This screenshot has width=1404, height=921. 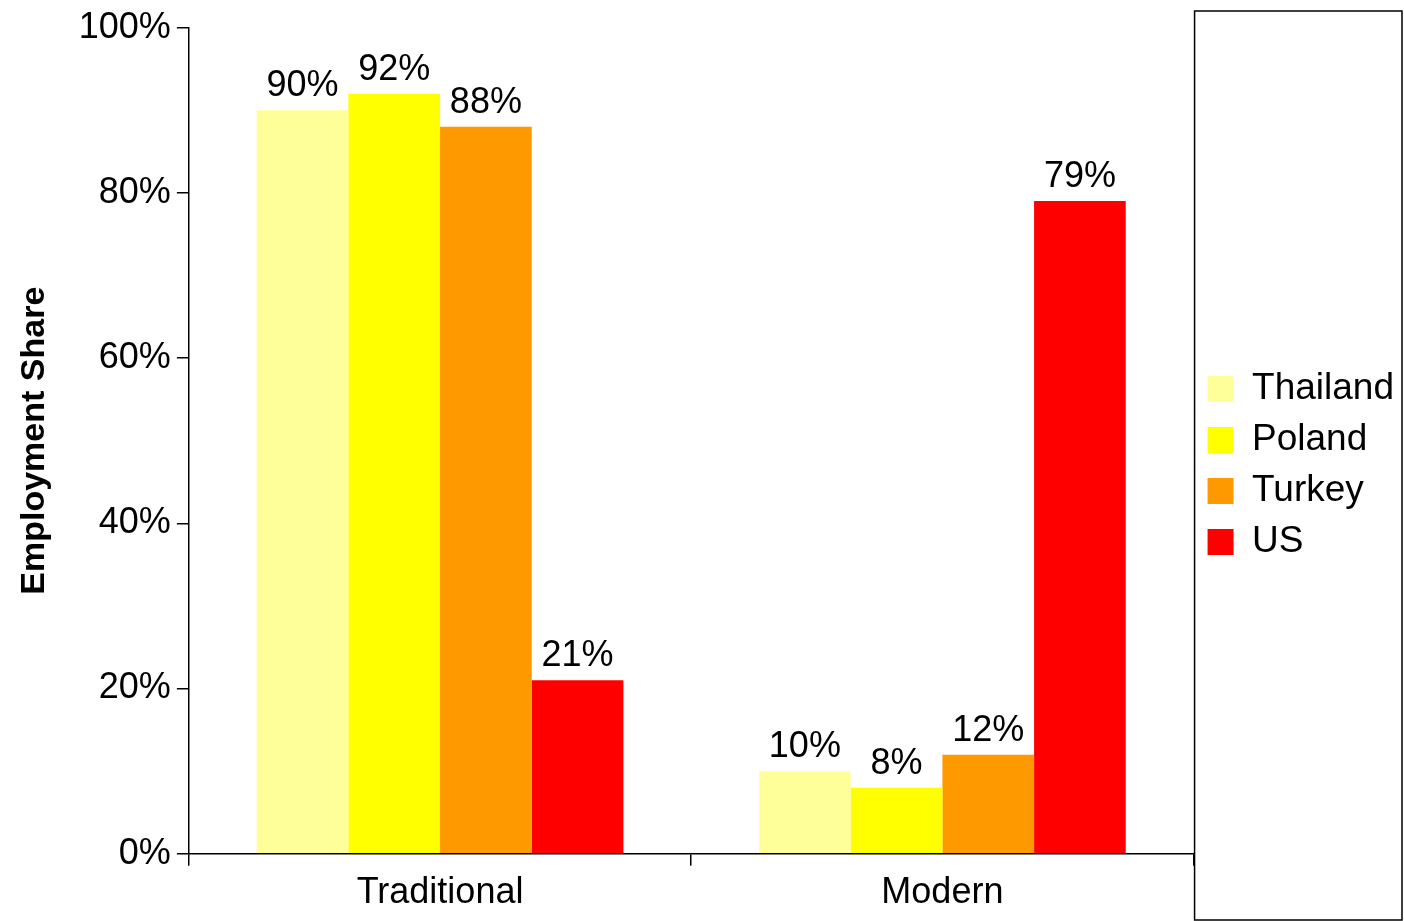 I want to click on legend-label: US, so click(x=1278, y=540).